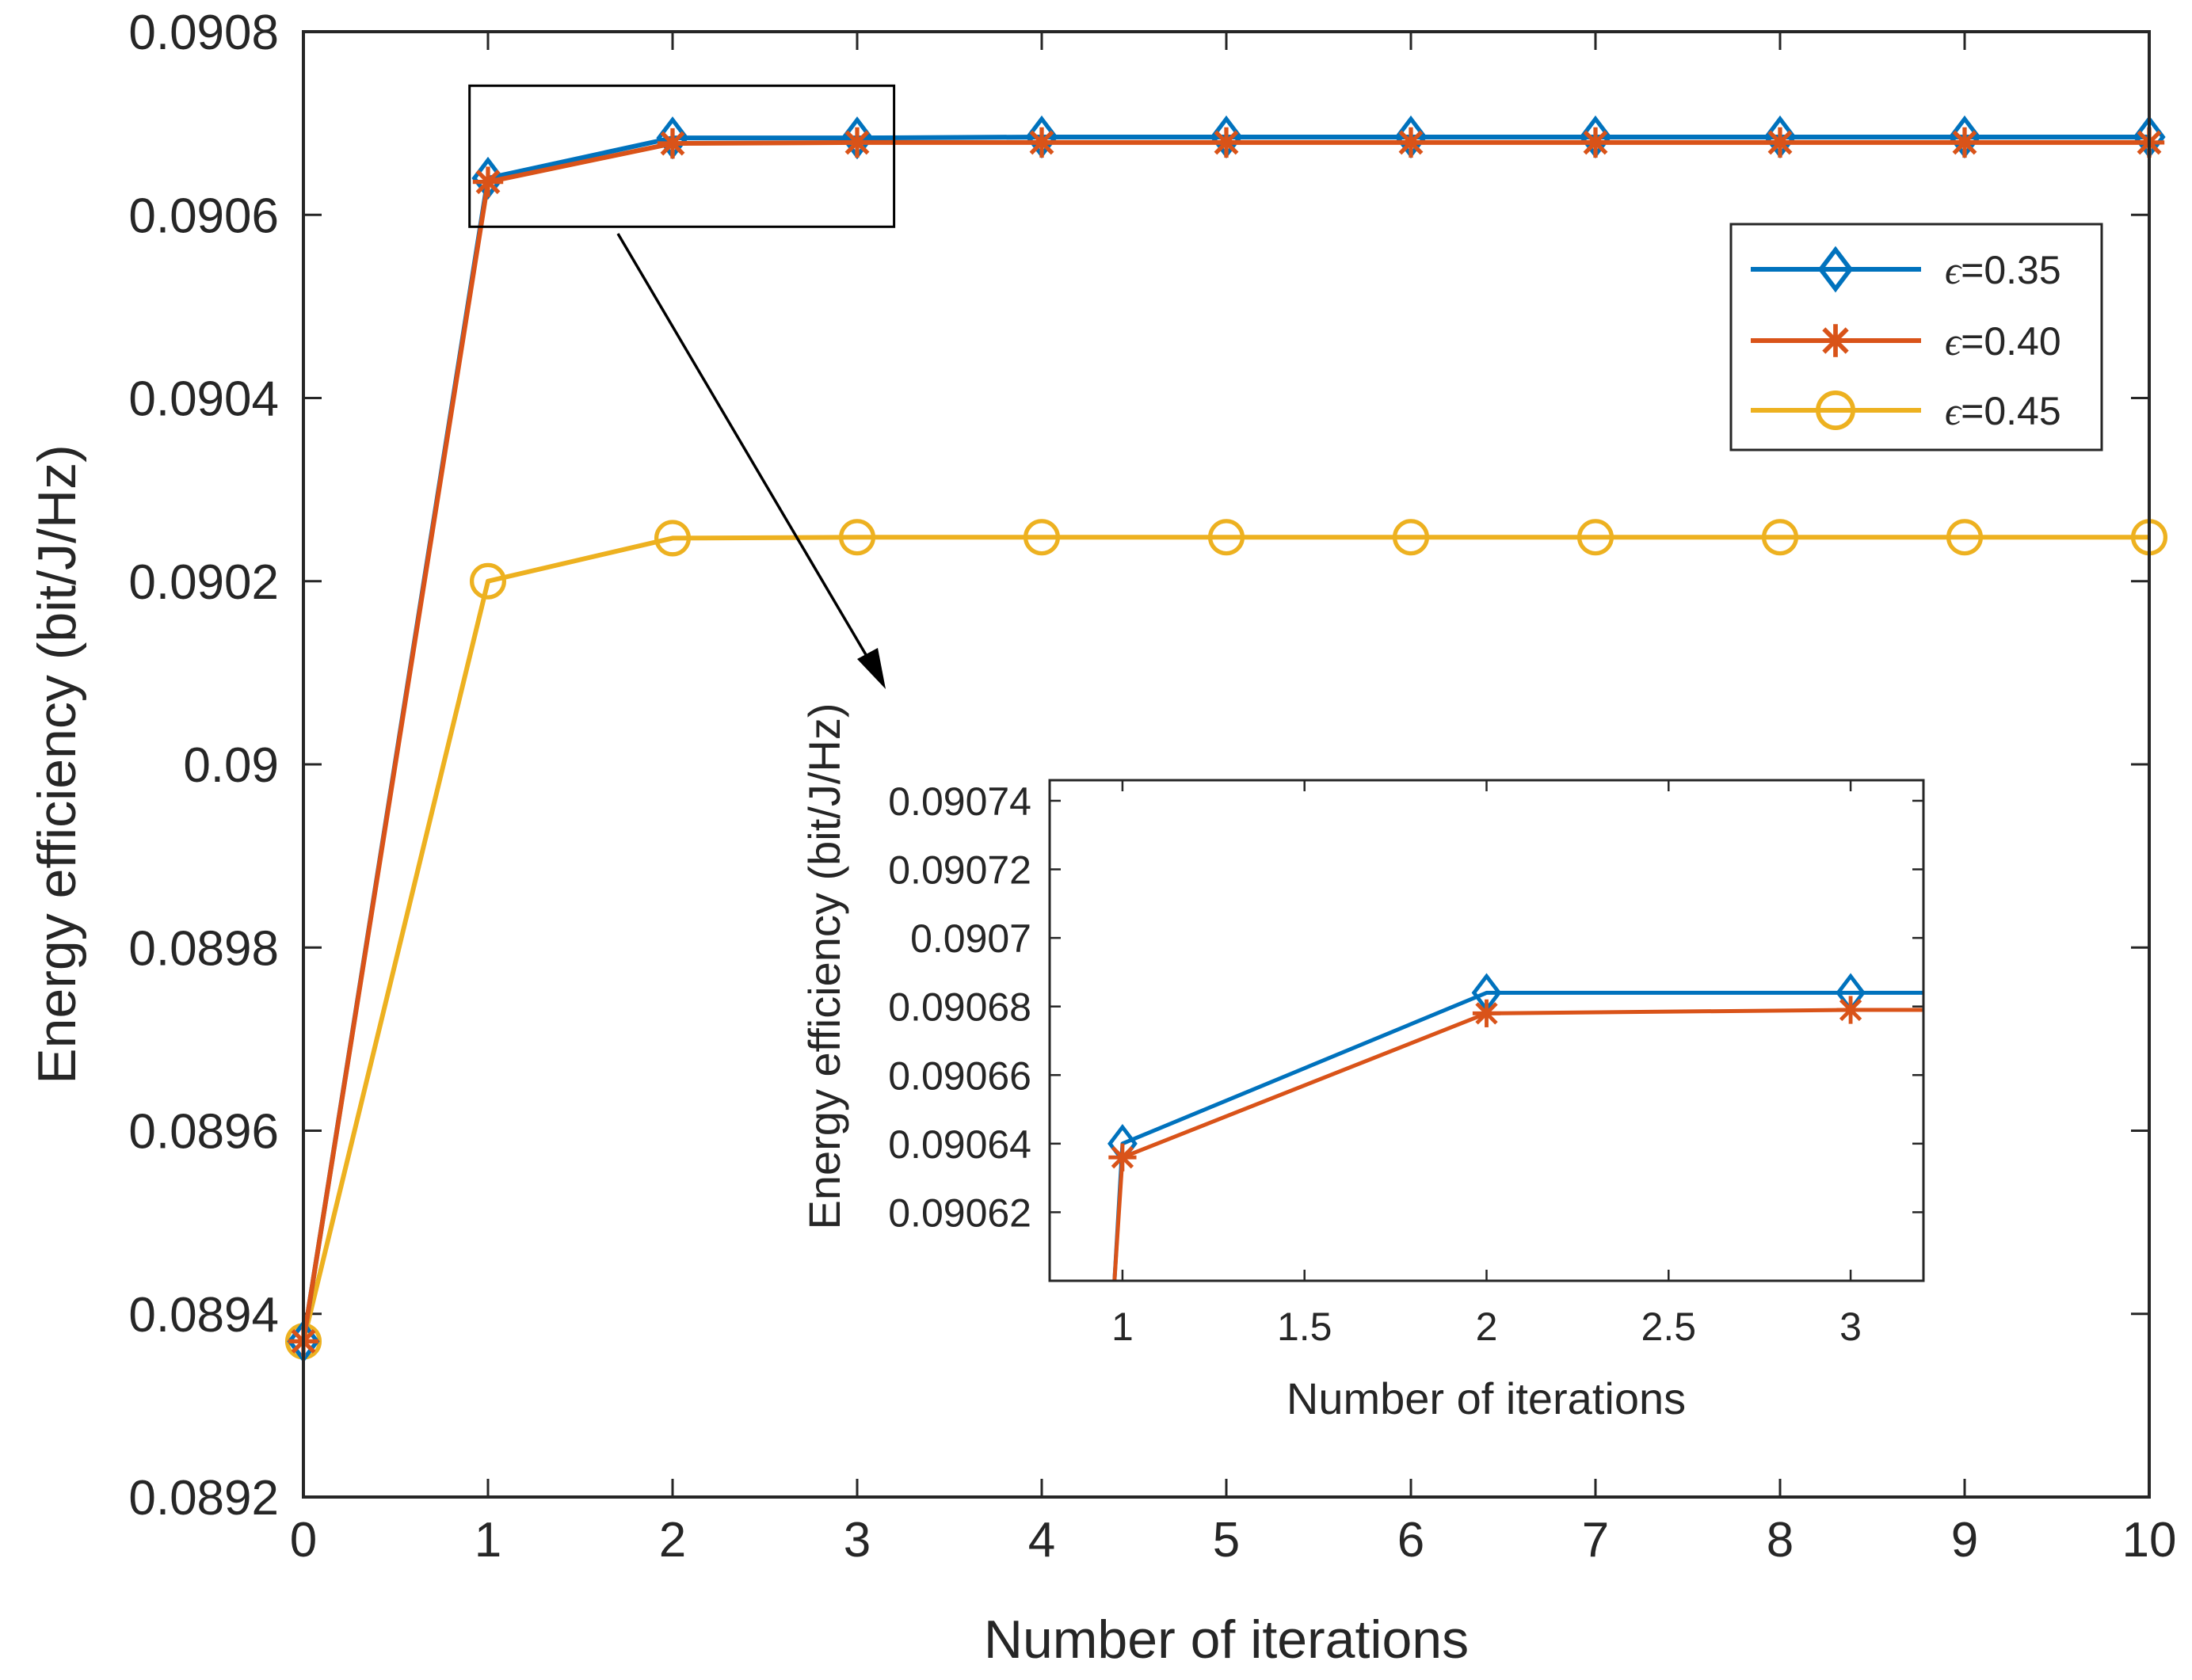 This screenshot has height=1680, width=2192. I want to click on inset-x-tick-label: 2.5, so click(1669, 1327).